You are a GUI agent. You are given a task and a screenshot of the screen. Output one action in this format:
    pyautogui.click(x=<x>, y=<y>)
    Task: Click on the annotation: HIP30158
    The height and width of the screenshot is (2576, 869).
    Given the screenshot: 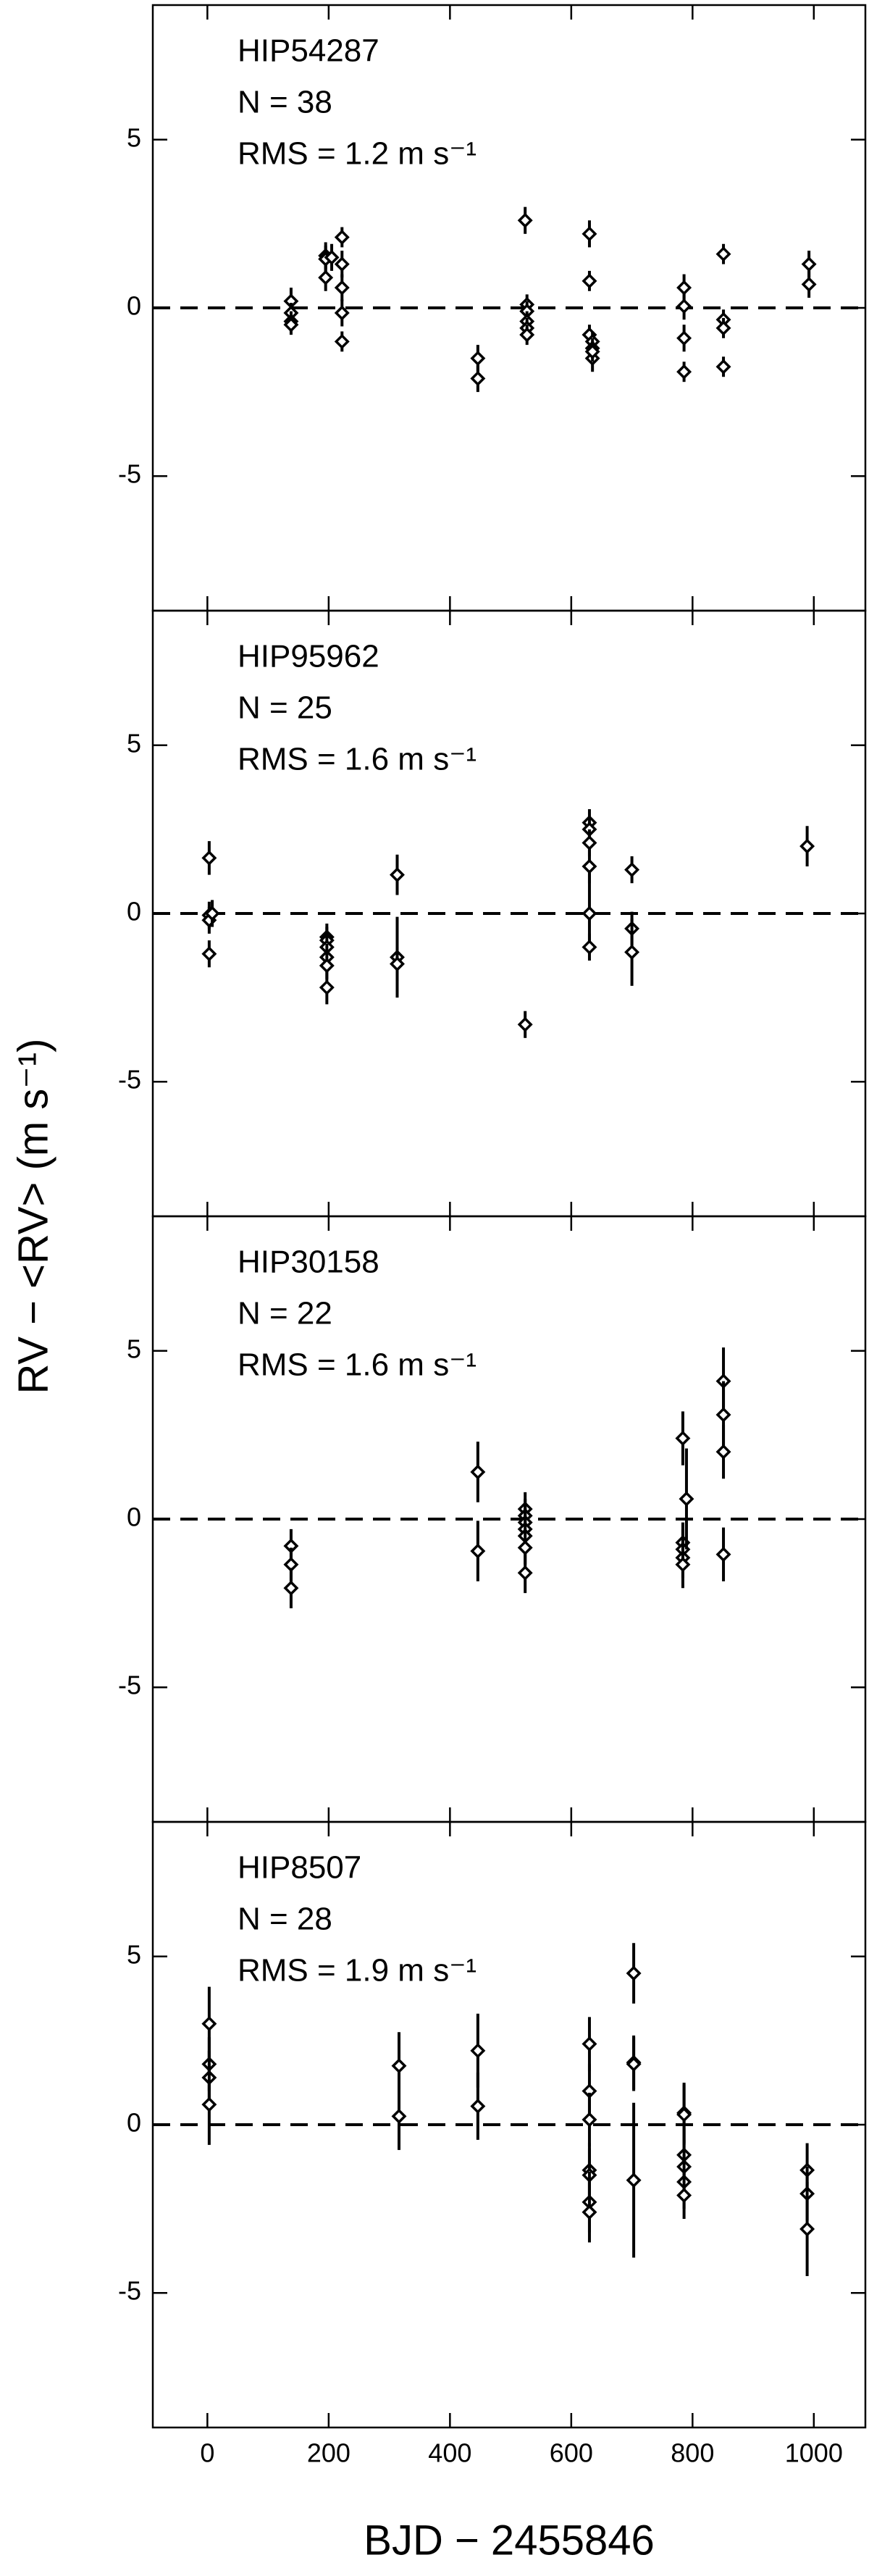 What is the action you would take?
    pyautogui.click(x=308, y=1262)
    